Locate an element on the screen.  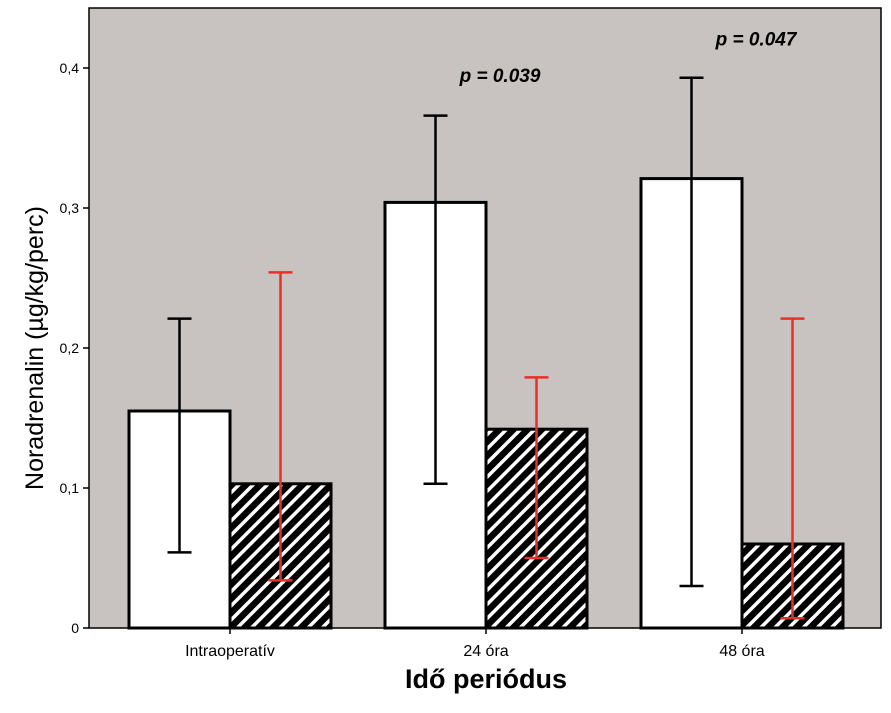
y-axis-title: Noradrenalin (µg/kg/perc) is located at coordinates (35, 348).